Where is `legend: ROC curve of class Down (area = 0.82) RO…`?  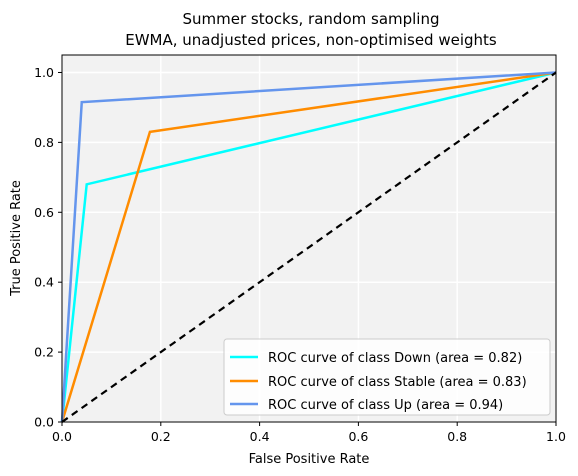 legend: ROC curve of class Down (area = 0.82) RO… is located at coordinates (387, 377).